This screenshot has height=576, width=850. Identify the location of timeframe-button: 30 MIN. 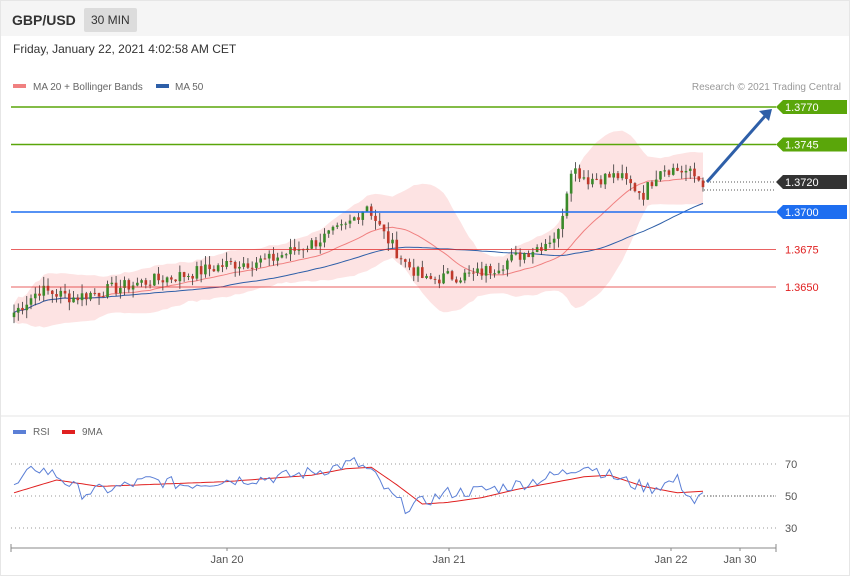
(110, 20).